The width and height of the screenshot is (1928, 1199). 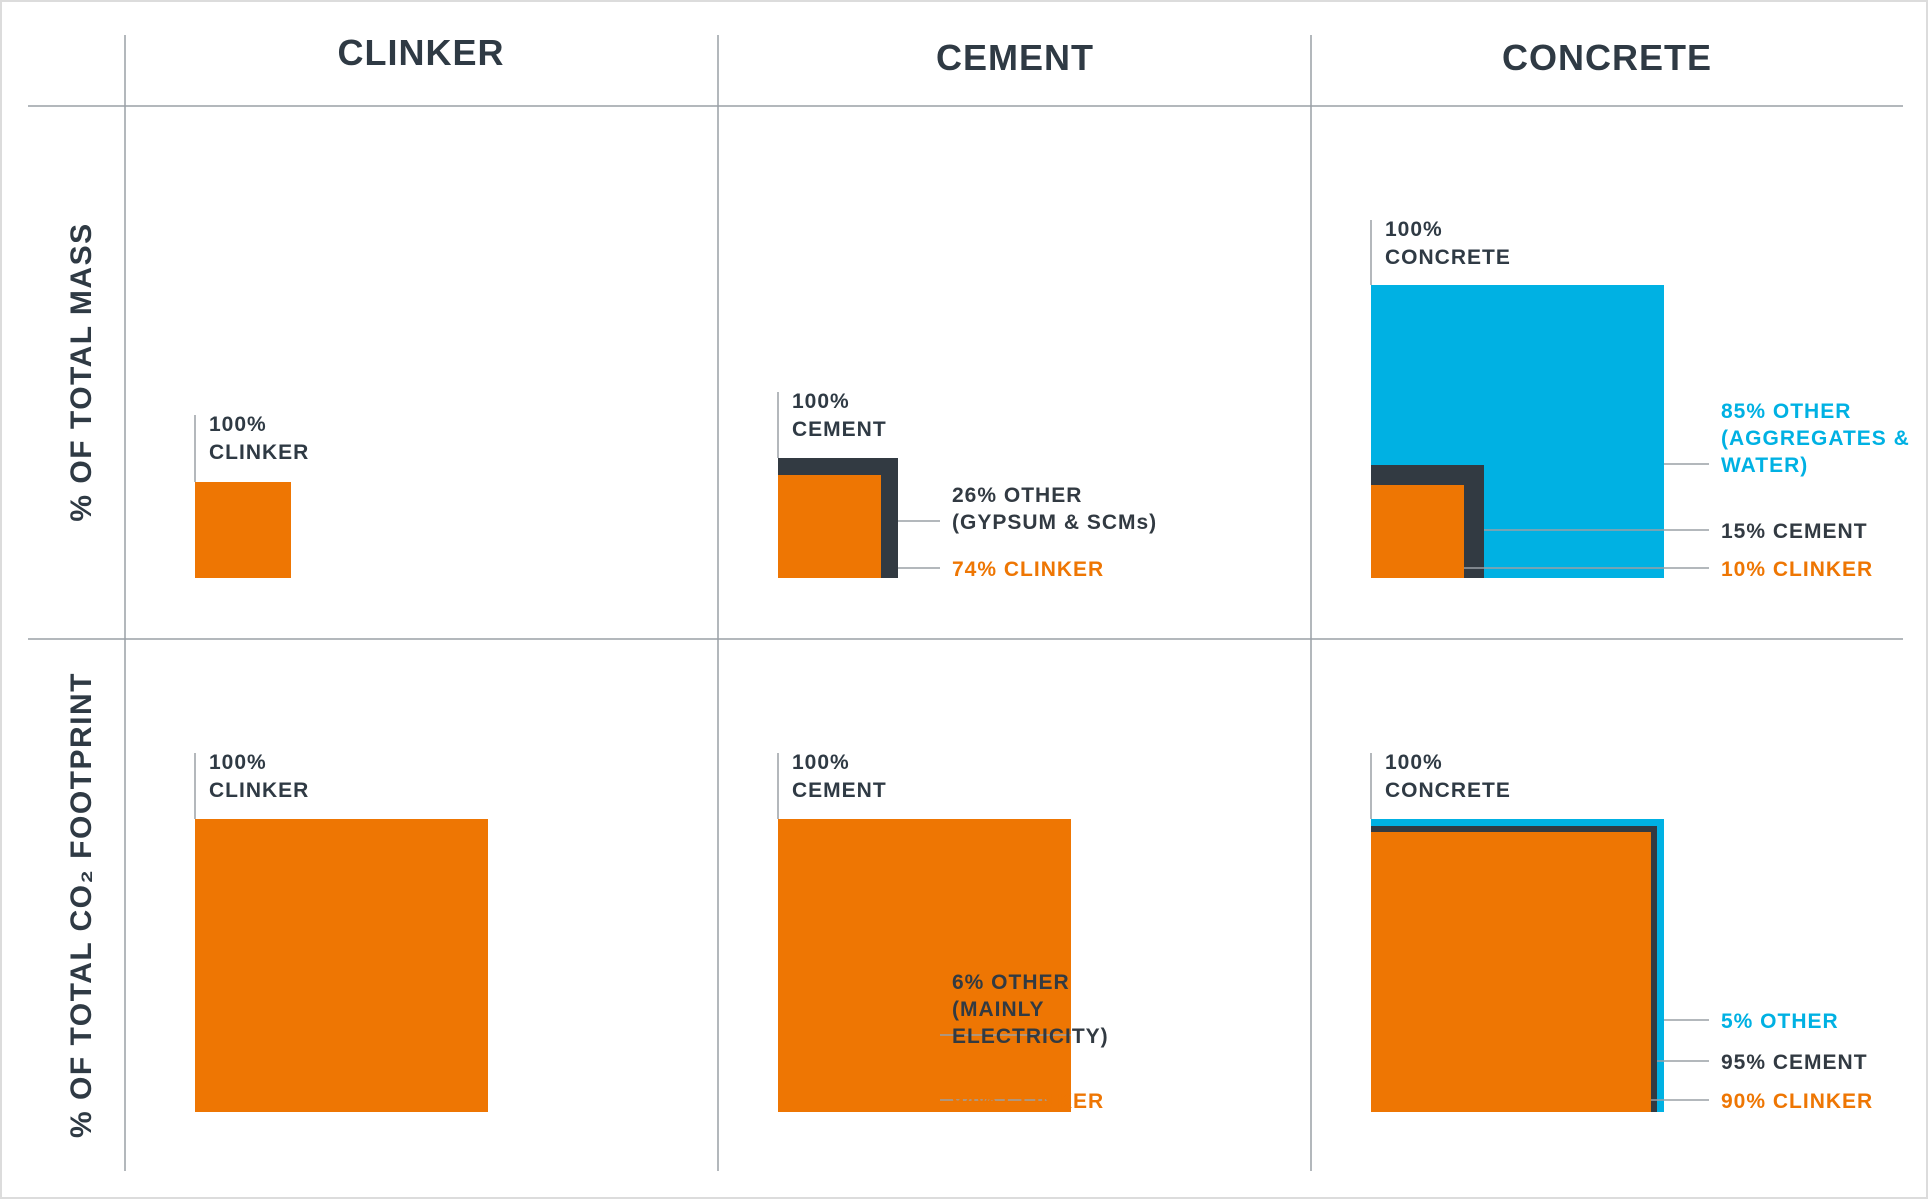 What do you see at coordinates (1794, 1062) in the screenshot?
I see `segment-label: 95% CEMENT` at bounding box center [1794, 1062].